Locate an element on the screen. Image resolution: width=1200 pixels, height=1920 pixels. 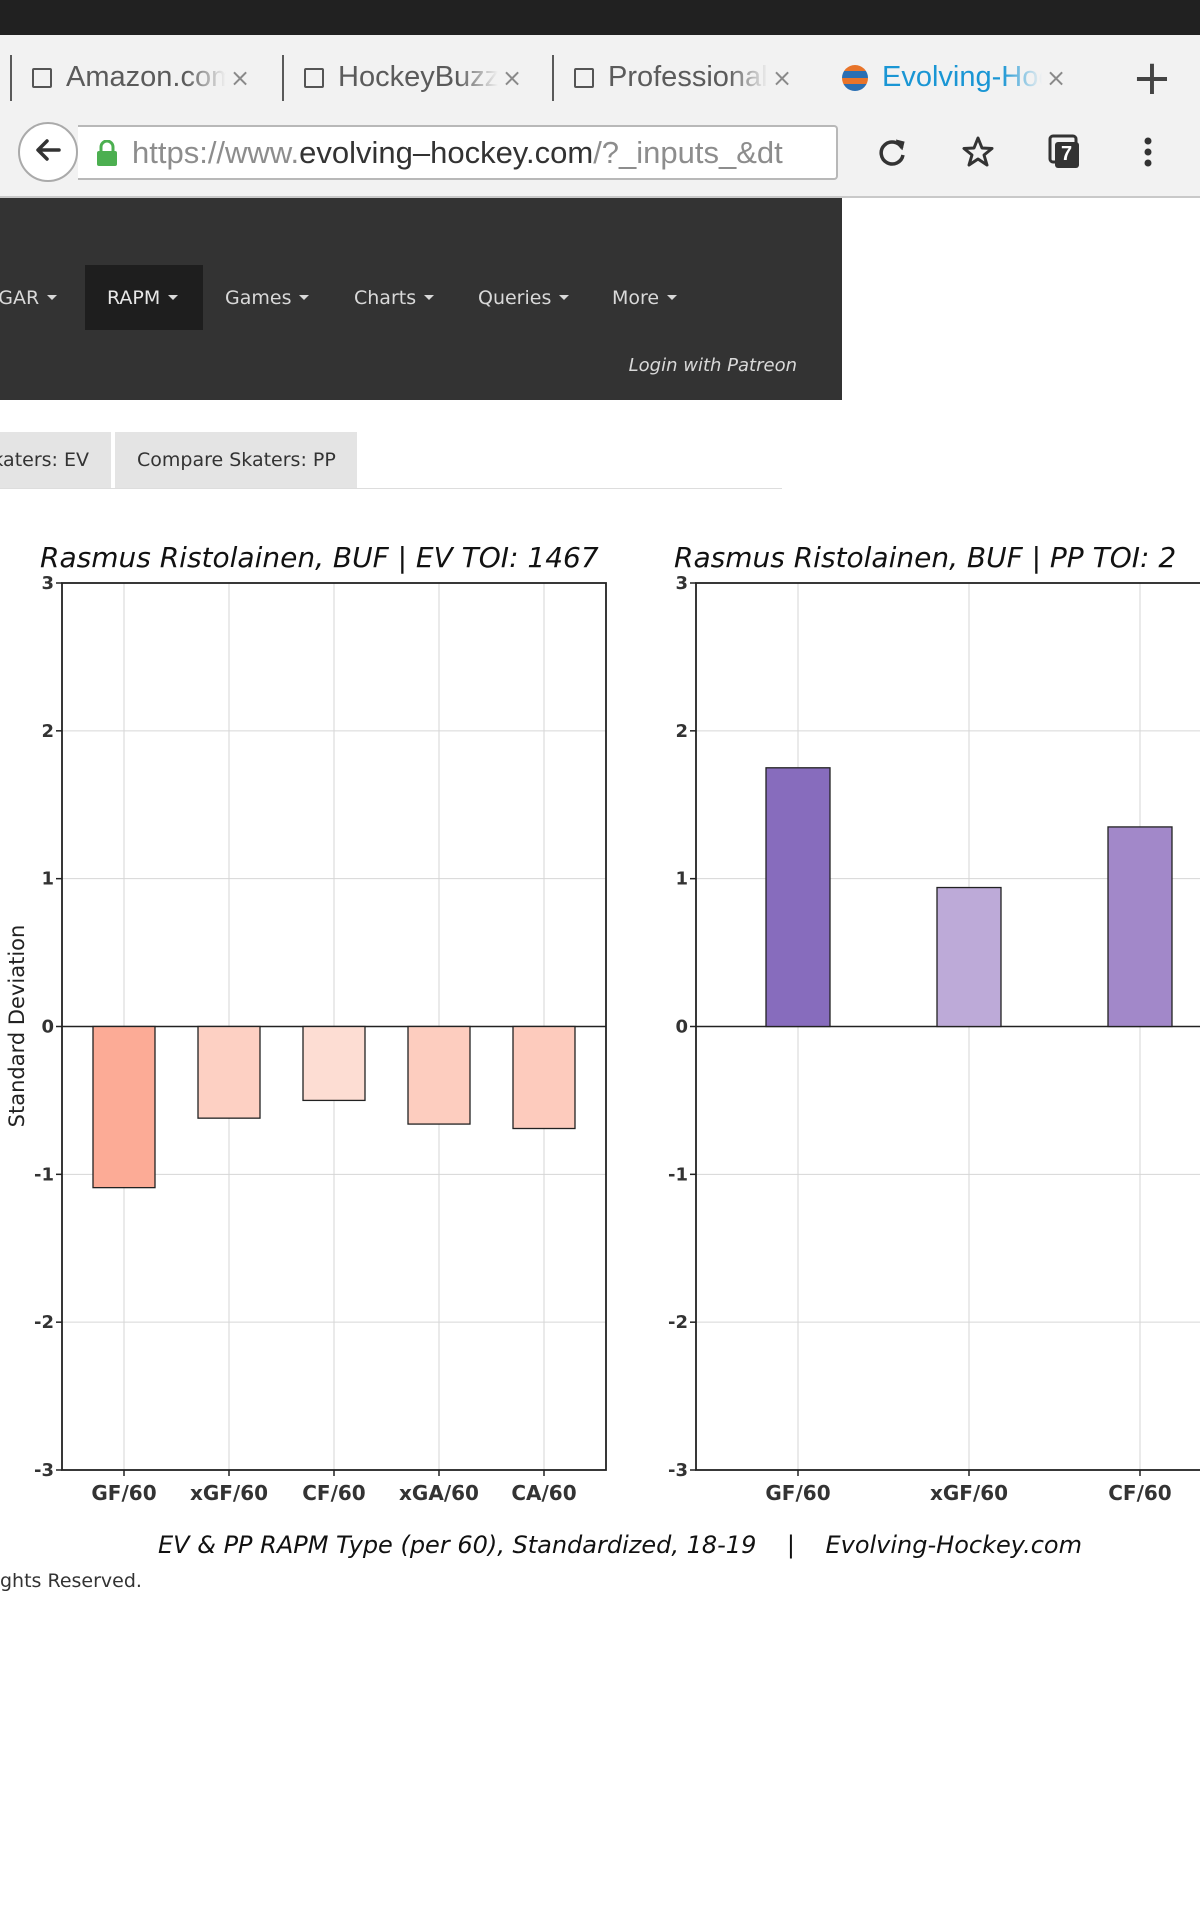
tab-compare-skaters-pp: Compare Skaters: PP is located at coordinates (236, 460).